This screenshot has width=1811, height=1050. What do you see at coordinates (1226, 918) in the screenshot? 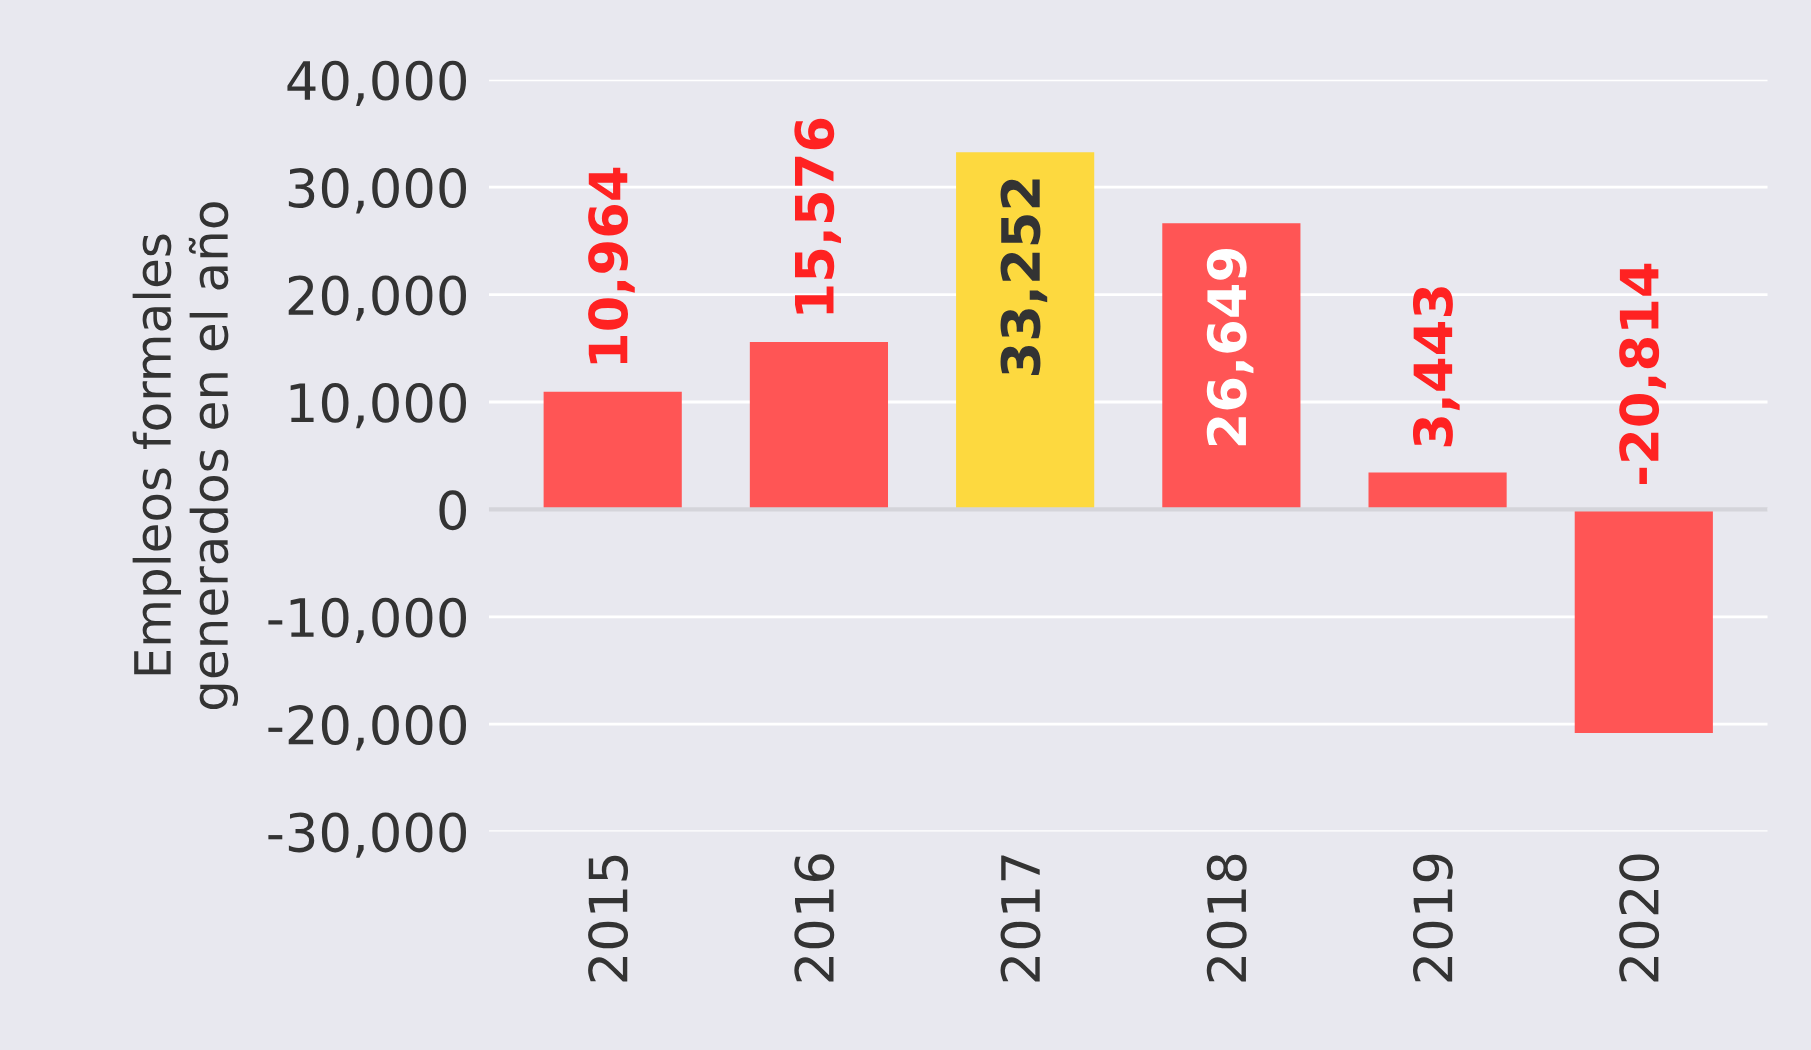
I see `x-tick-label: 2018` at bounding box center [1226, 918].